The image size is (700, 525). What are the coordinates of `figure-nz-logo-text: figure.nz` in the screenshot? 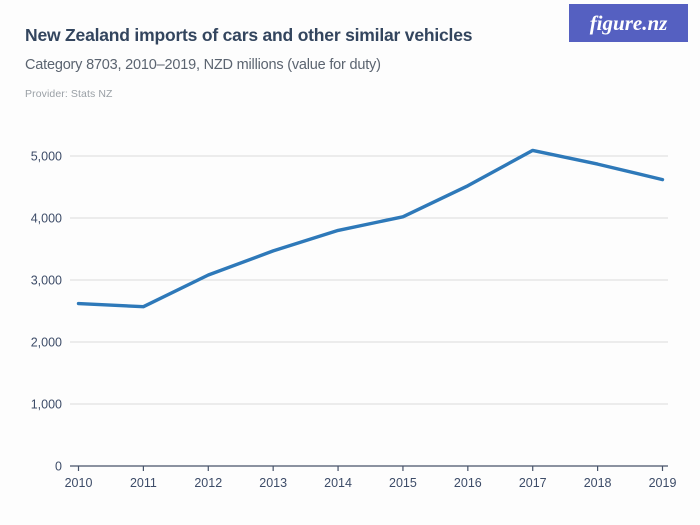 It's located at (628, 22).